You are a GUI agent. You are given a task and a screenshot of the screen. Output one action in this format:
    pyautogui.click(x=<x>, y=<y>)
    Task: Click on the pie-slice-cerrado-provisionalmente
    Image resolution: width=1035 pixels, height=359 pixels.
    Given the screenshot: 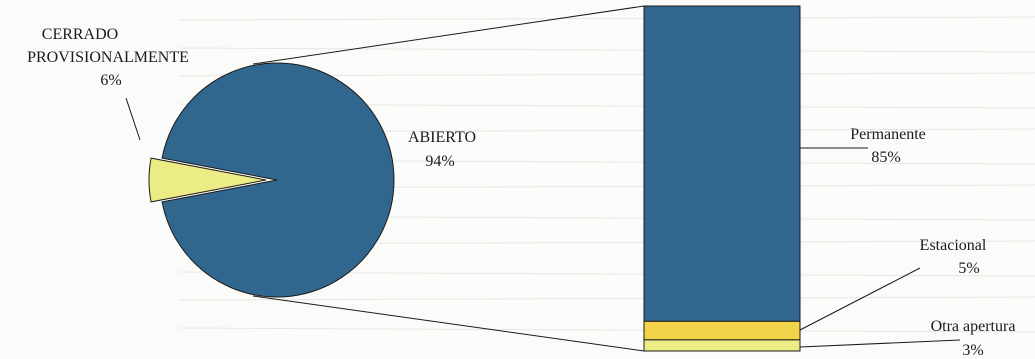 What is the action you would take?
    pyautogui.click(x=207, y=180)
    